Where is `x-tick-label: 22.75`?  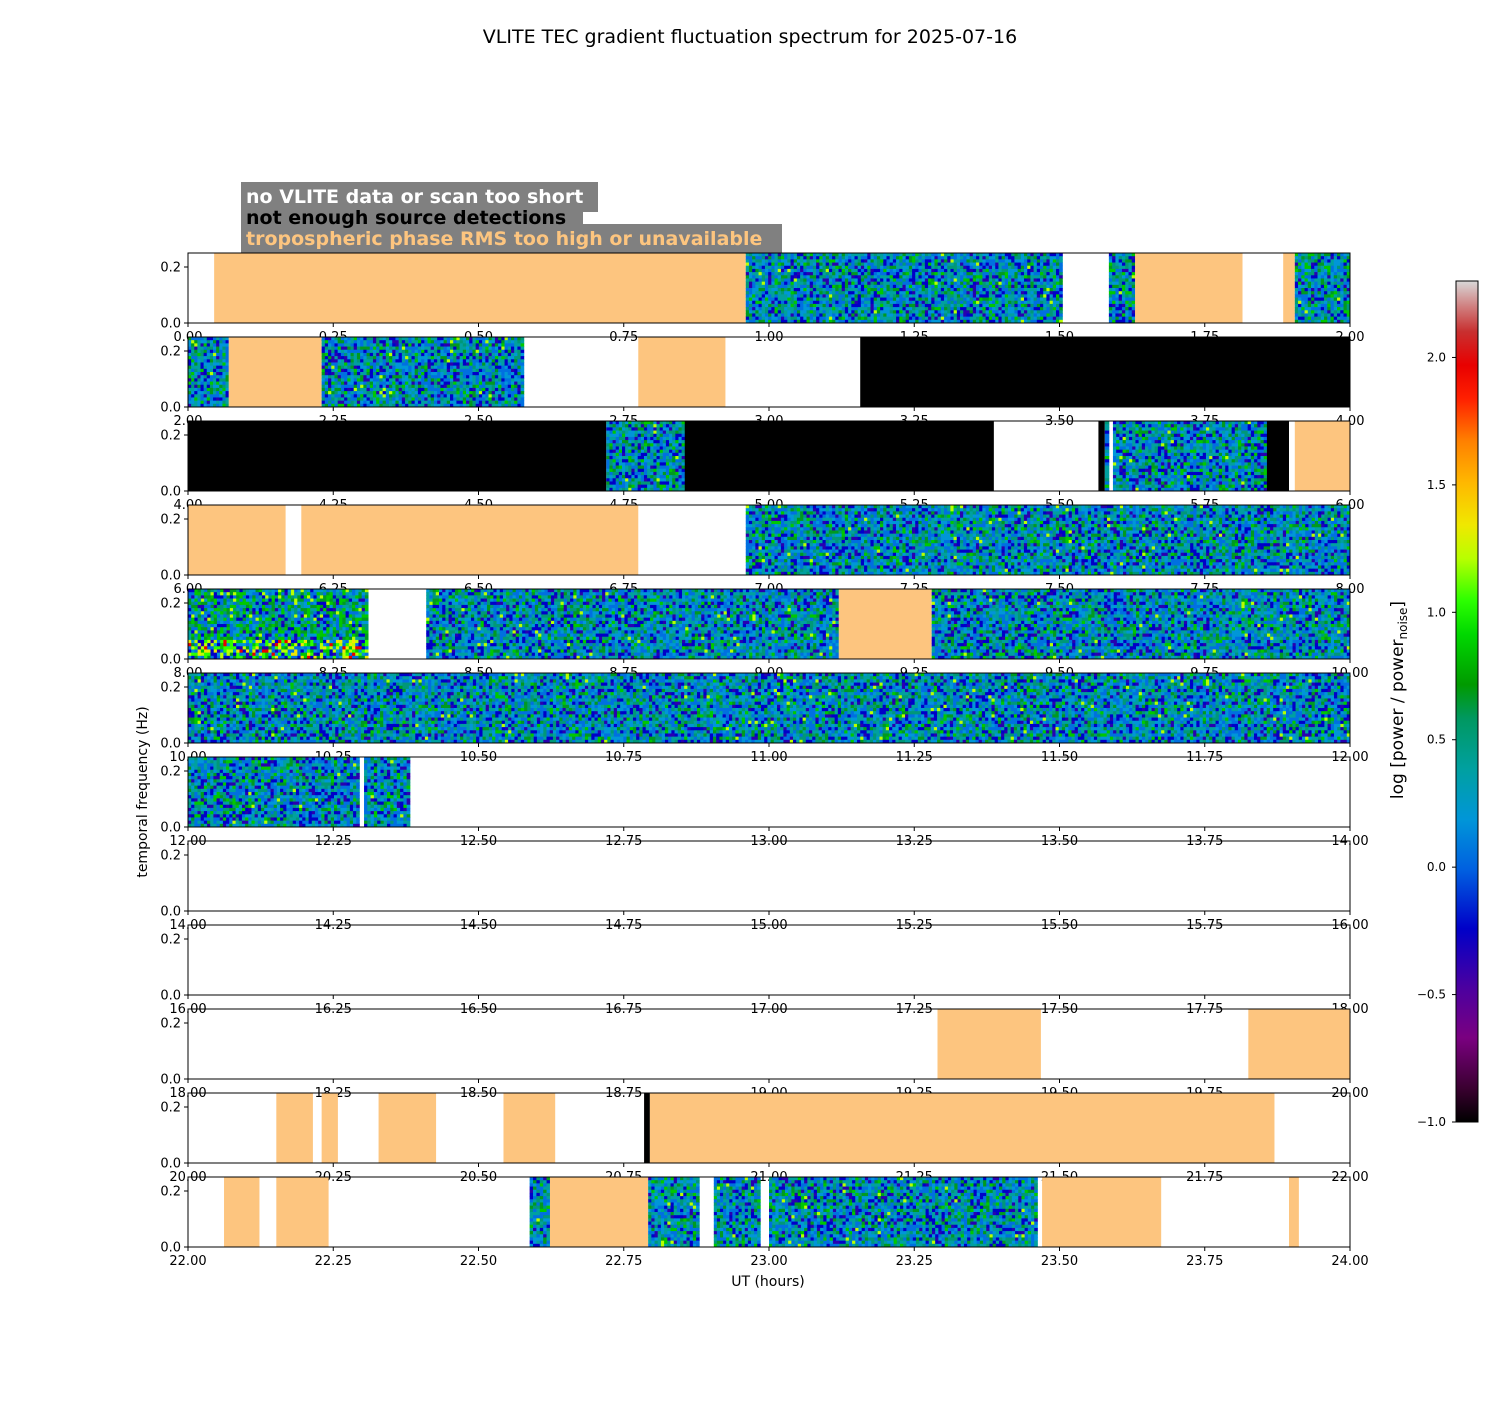
x-tick-label: 22.75 is located at coordinates (623, 1261).